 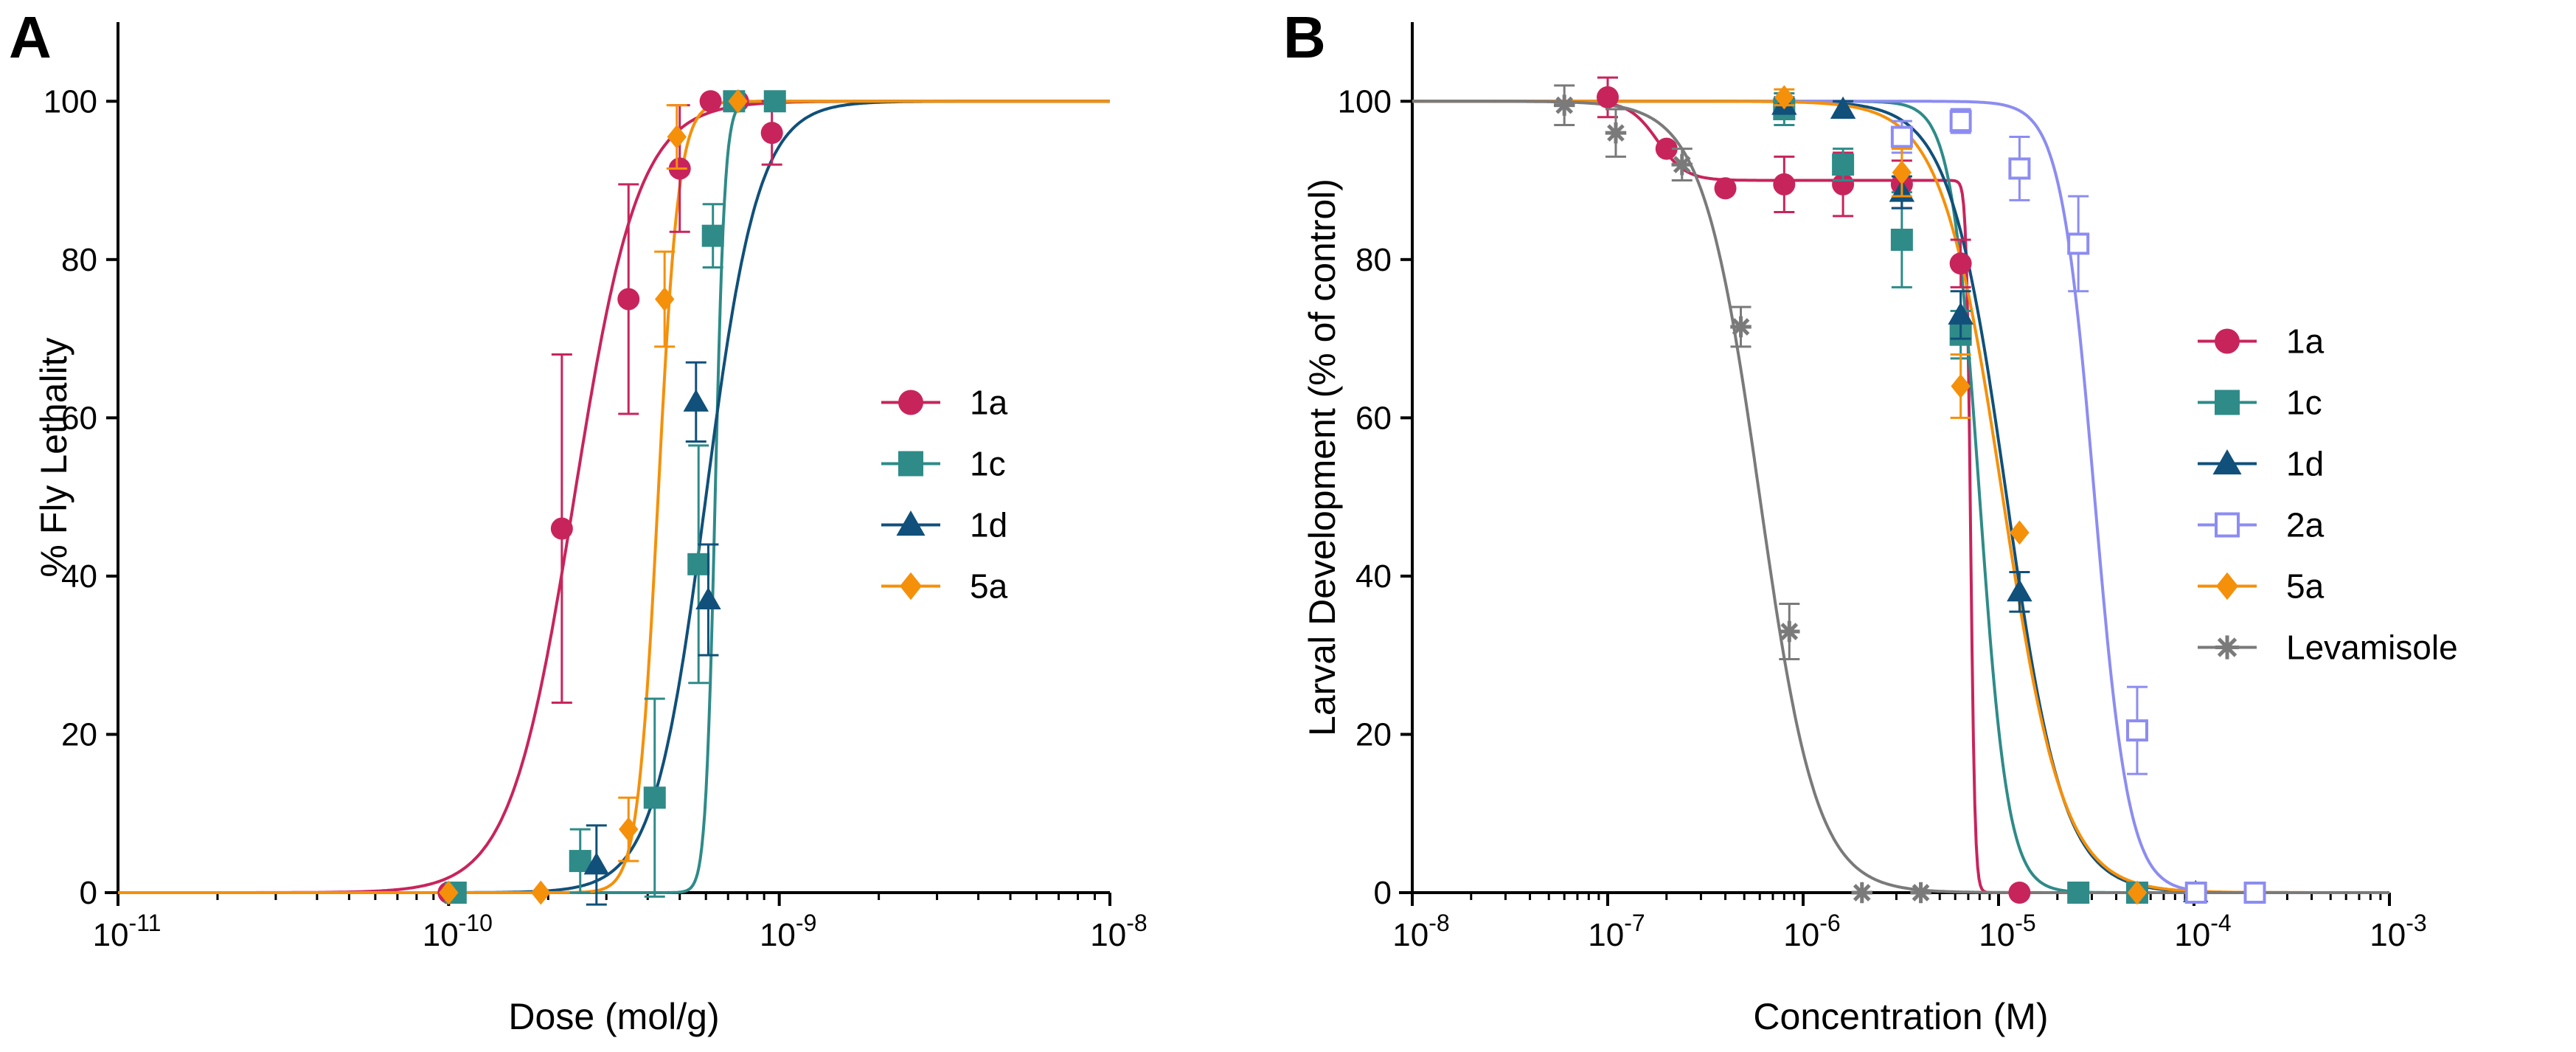 I want to click on legend-label-1a: 1a, so click(x=989, y=403).